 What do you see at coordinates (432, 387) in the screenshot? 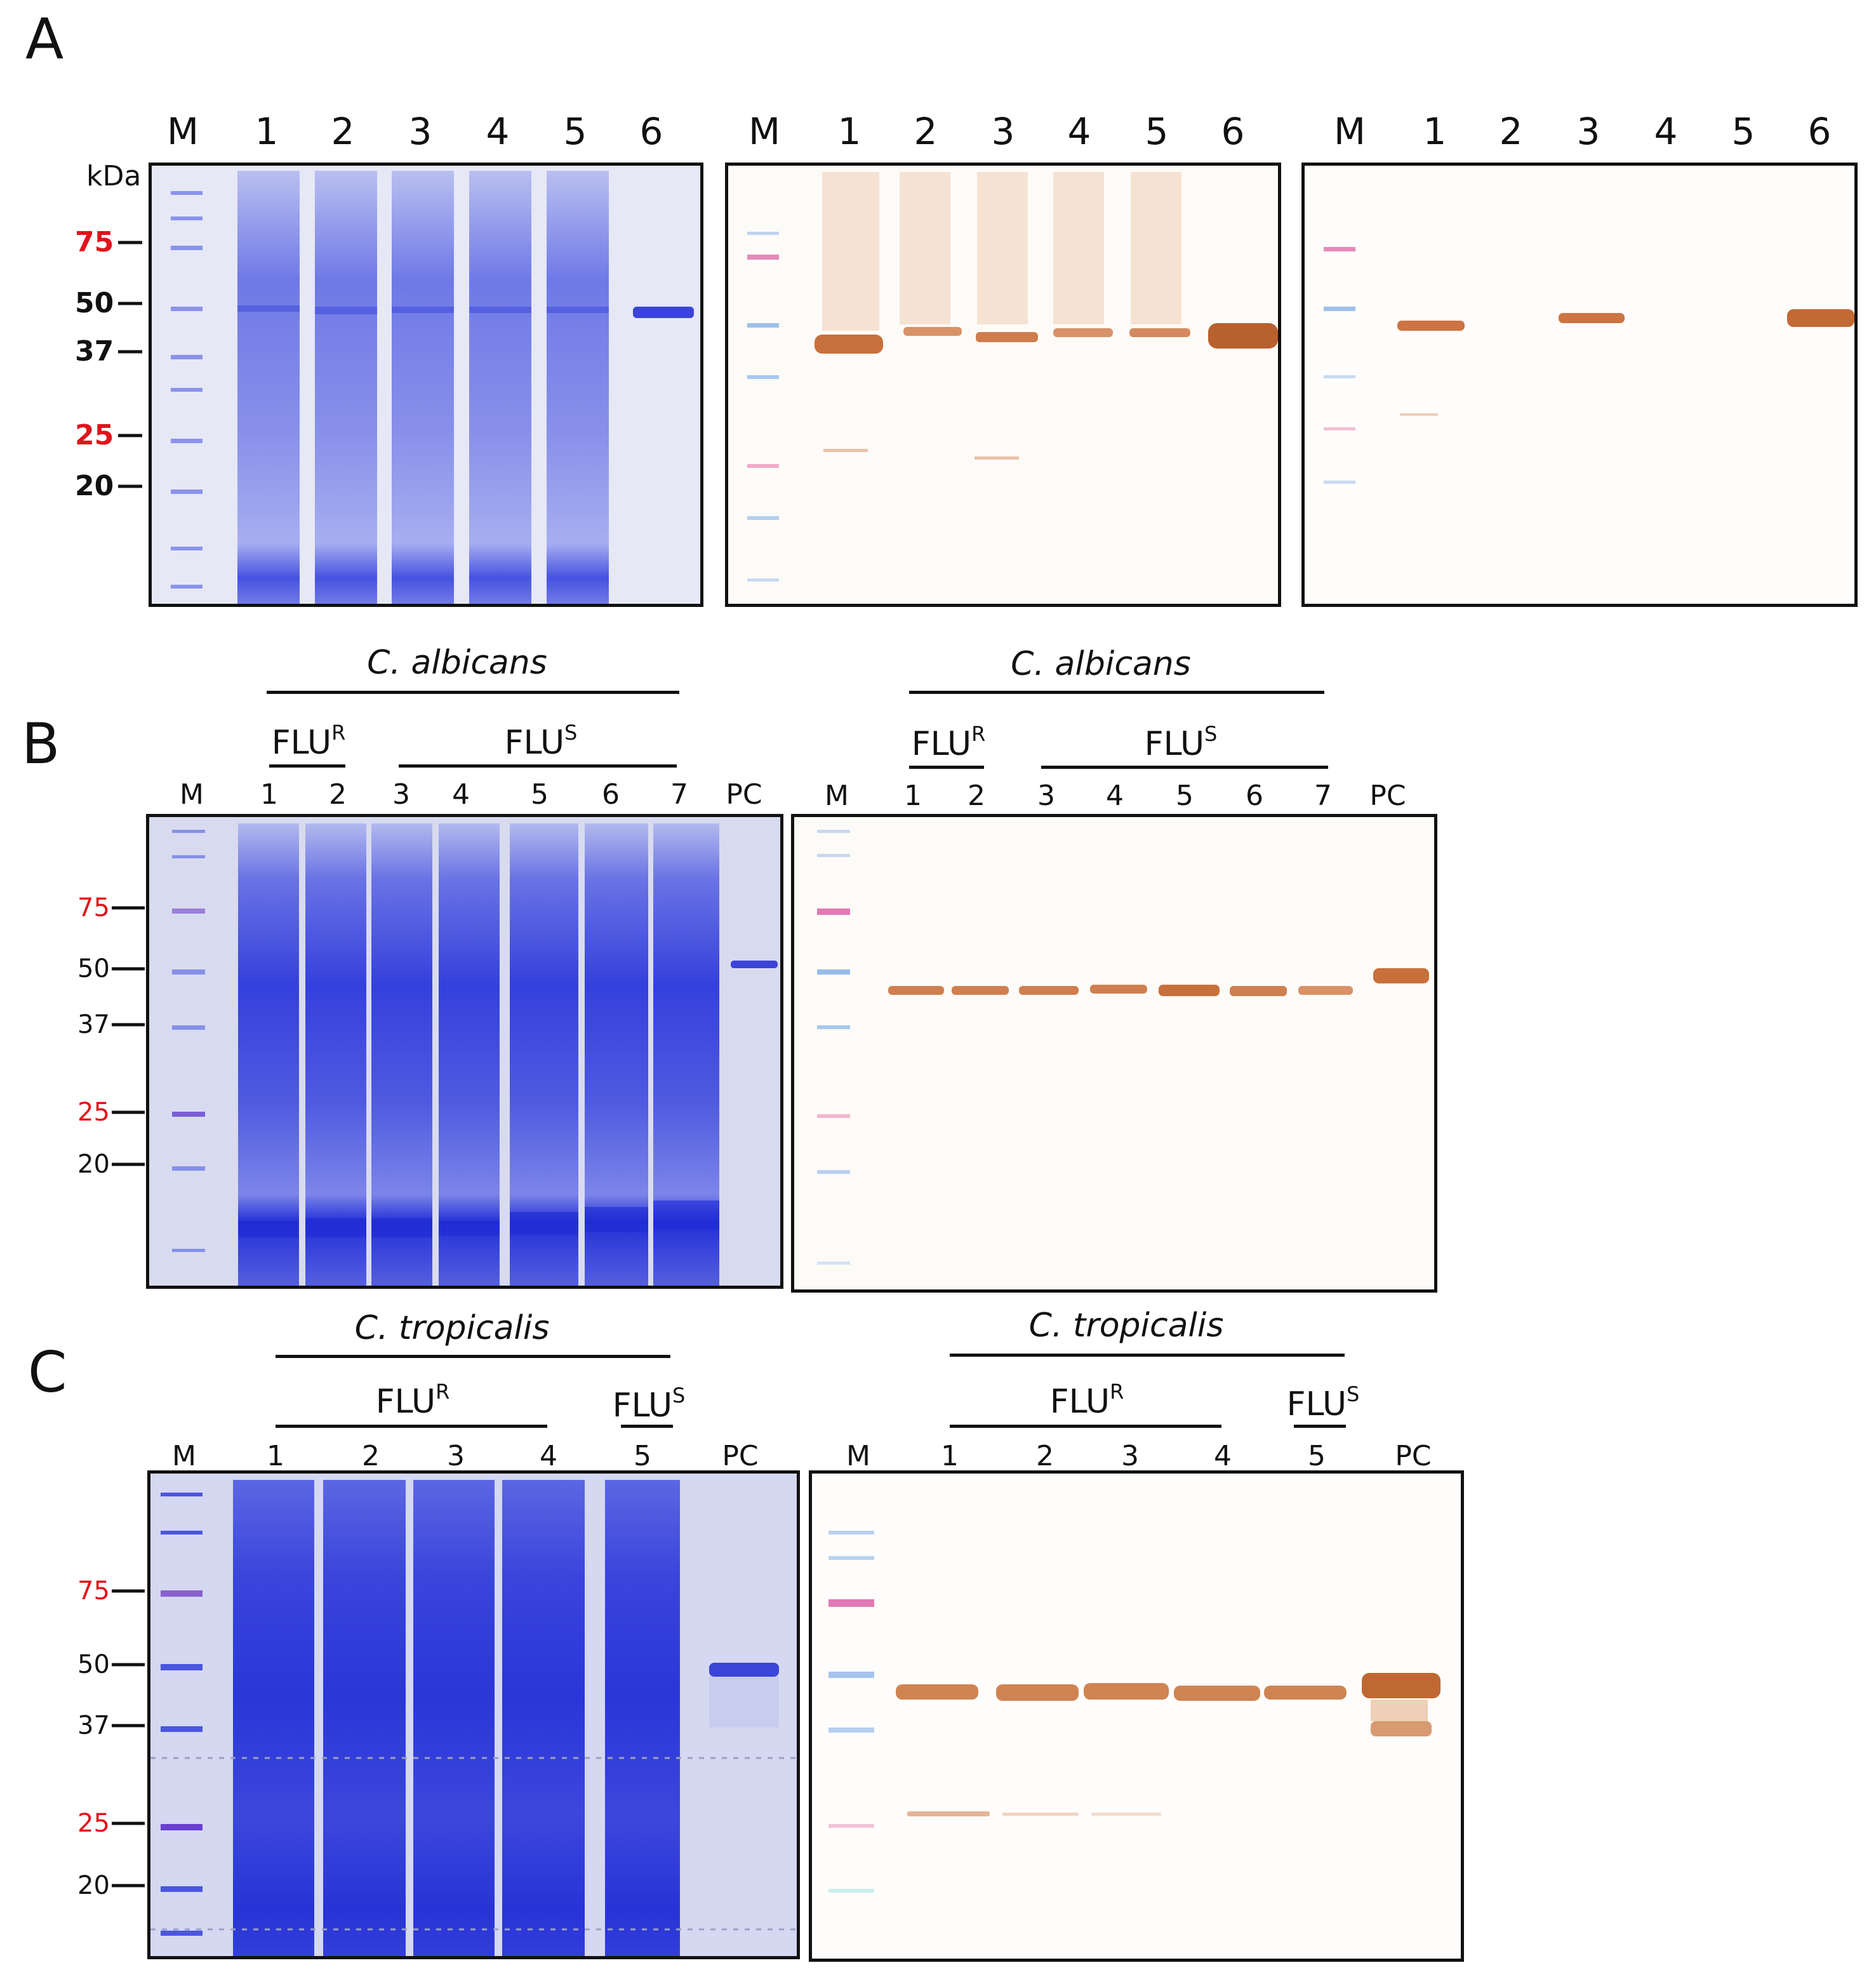
I see `gel-a1-image` at bounding box center [432, 387].